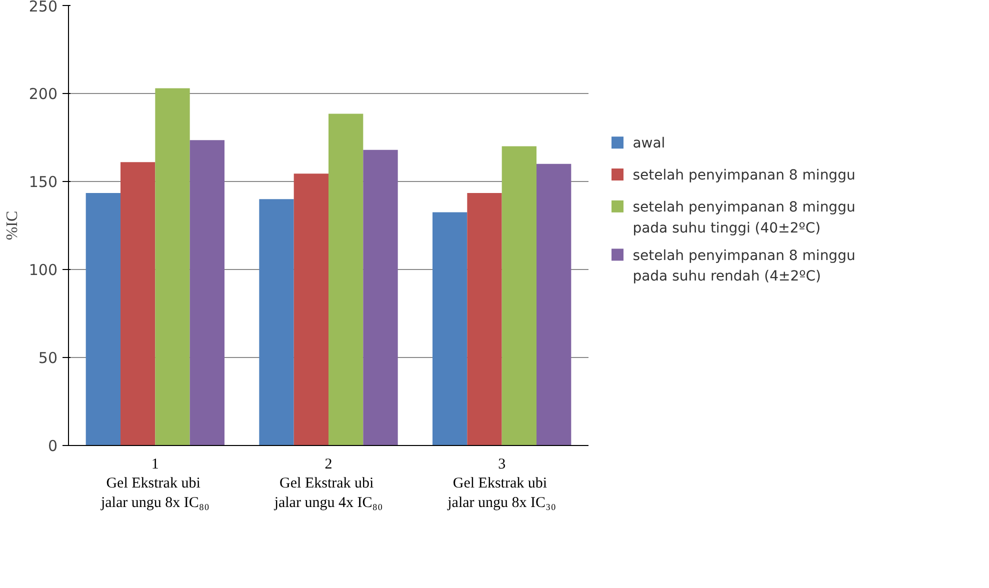 This screenshot has height=588, width=989. What do you see at coordinates (43, 8) in the screenshot?
I see `y-tick-label: 250` at bounding box center [43, 8].